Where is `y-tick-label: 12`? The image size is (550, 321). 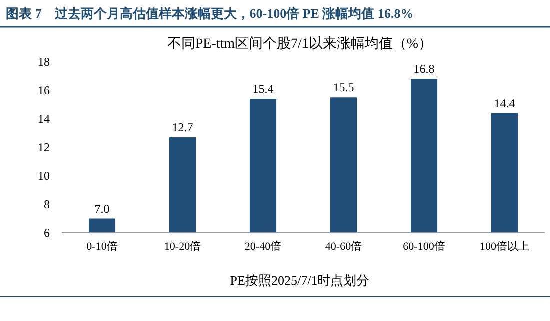 y-tick-label: 12 is located at coordinates (44, 147).